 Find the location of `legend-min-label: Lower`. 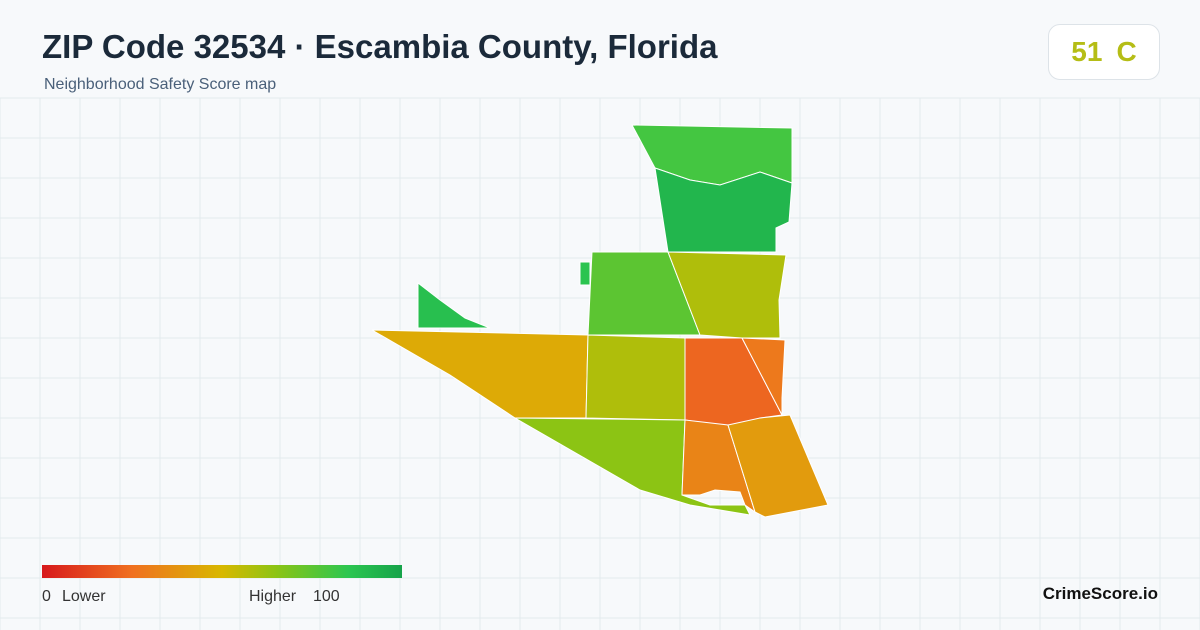

legend-min-label: Lower is located at coordinates (84, 596).